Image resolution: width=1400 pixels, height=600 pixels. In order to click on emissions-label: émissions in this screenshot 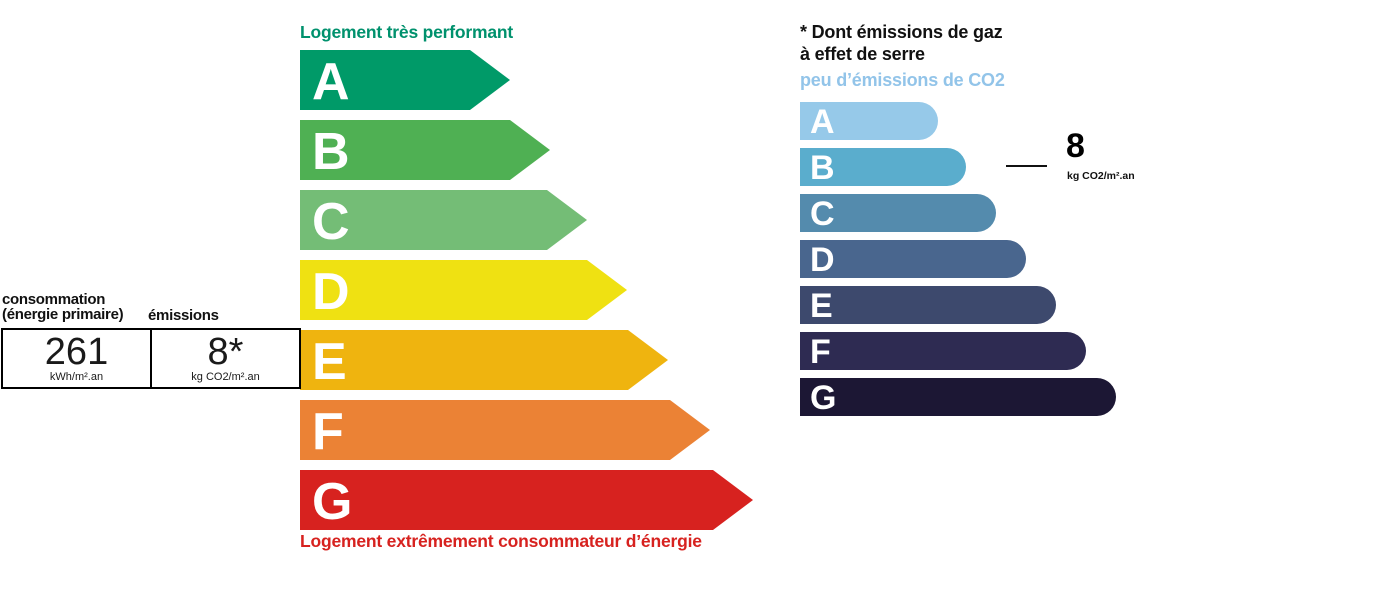, I will do `click(183, 315)`.